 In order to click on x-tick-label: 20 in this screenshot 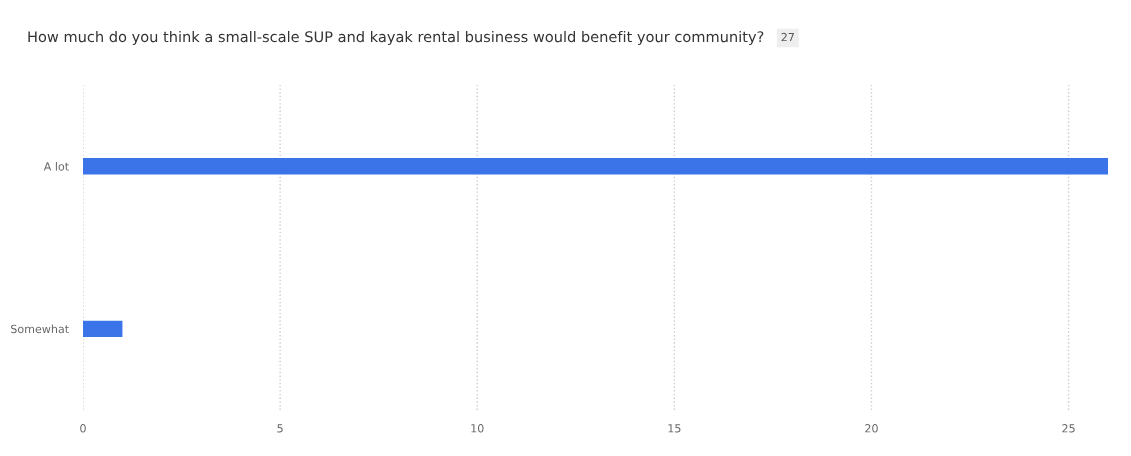, I will do `click(871, 428)`.